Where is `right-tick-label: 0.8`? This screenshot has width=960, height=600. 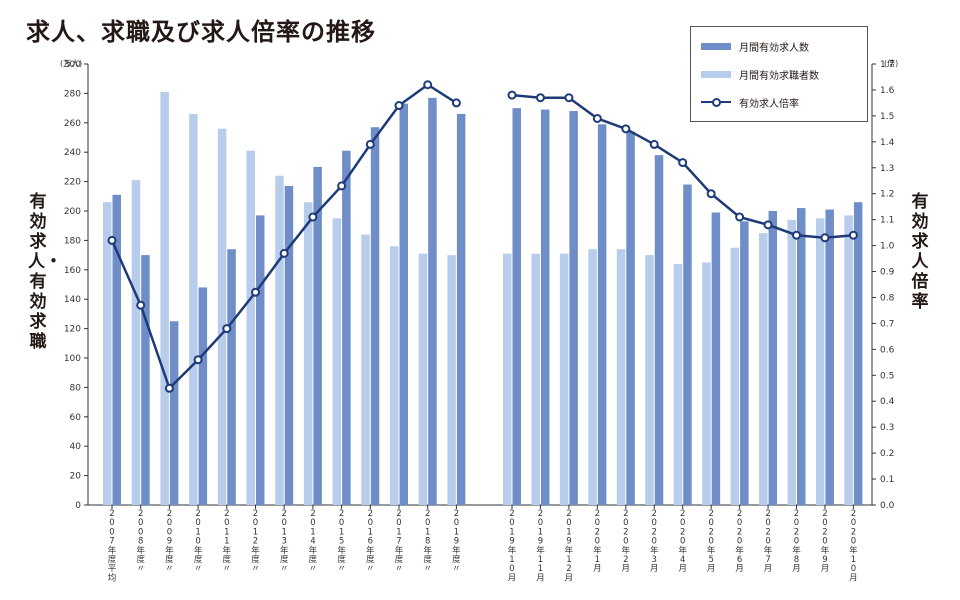 right-tick-label: 0.8 is located at coordinates (887, 298).